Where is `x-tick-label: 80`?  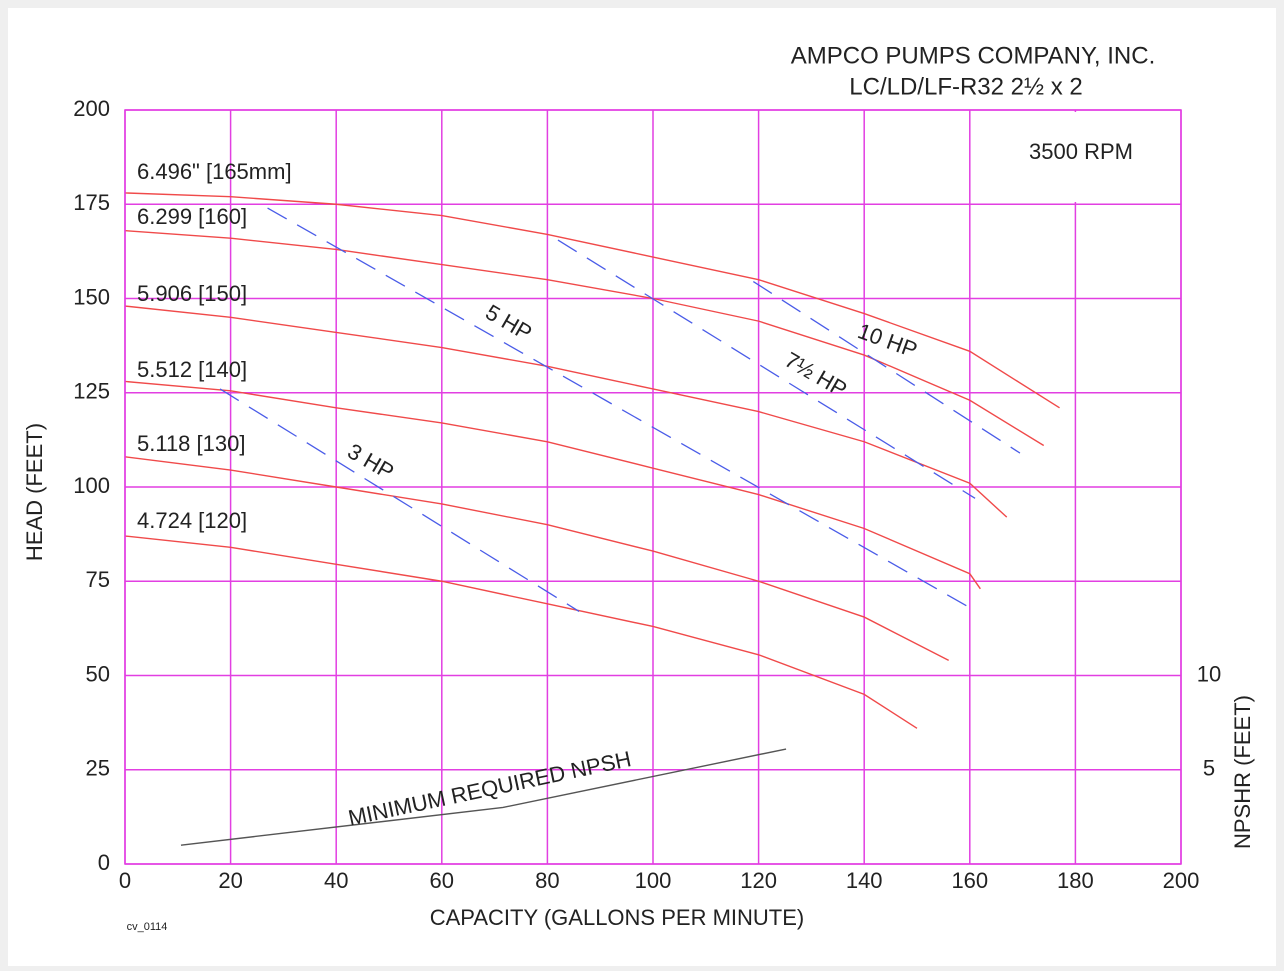 x-tick-label: 80 is located at coordinates (547, 880).